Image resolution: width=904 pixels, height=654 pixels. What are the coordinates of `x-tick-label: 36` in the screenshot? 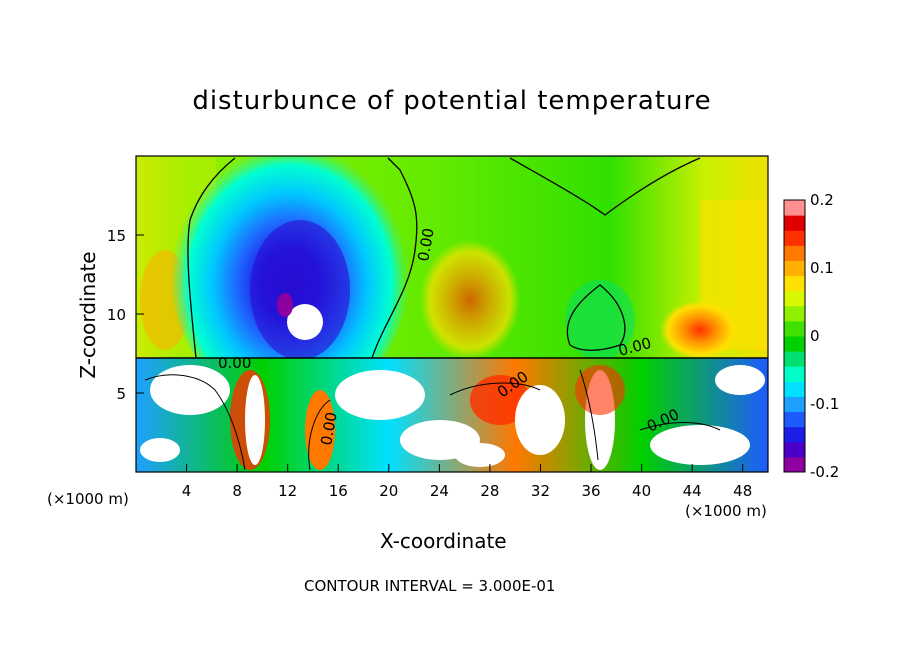 It's located at (590, 491).